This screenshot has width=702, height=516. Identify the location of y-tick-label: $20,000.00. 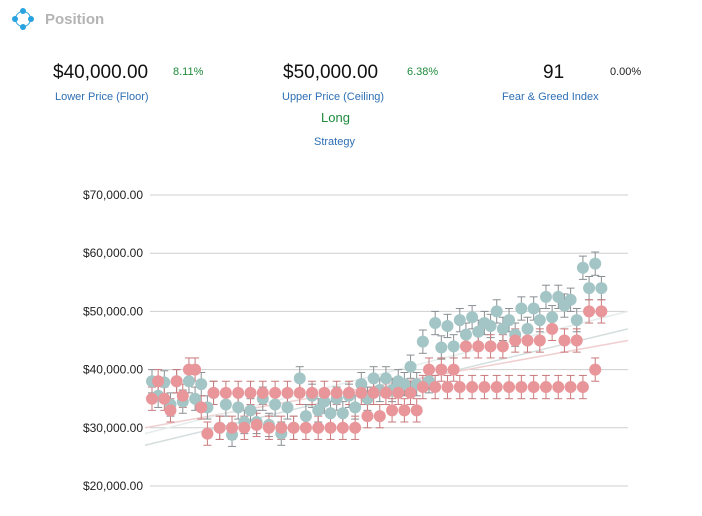
(113, 486).